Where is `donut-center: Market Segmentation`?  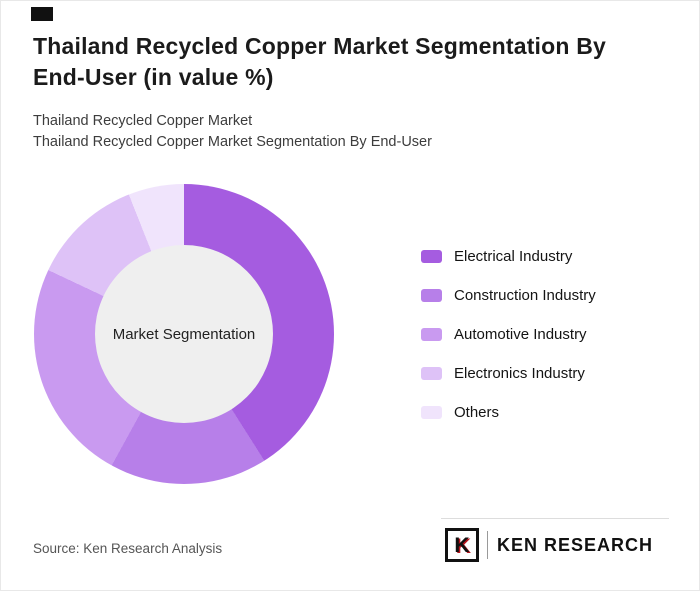
donut-center: Market Segmentation is located at coordinates (184, 334).